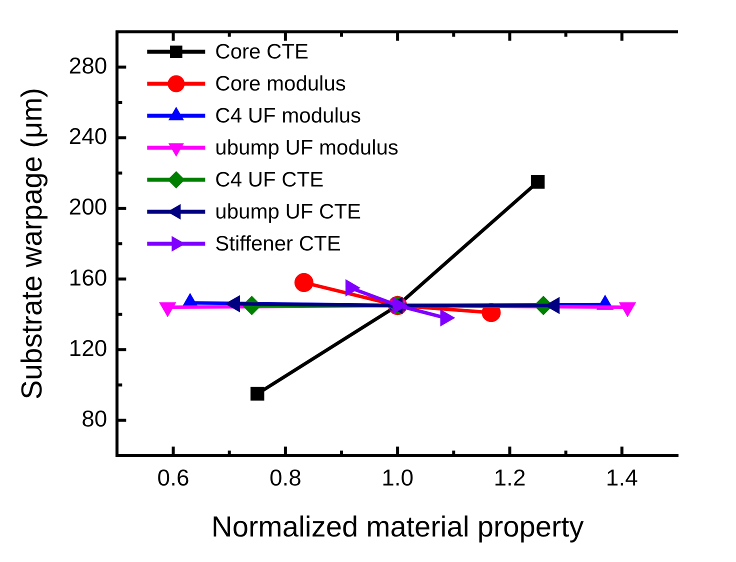  Describe the element at coordinates (278, 244) in the screenshot. I see `legend-label: Stiffener CTE` at that location.